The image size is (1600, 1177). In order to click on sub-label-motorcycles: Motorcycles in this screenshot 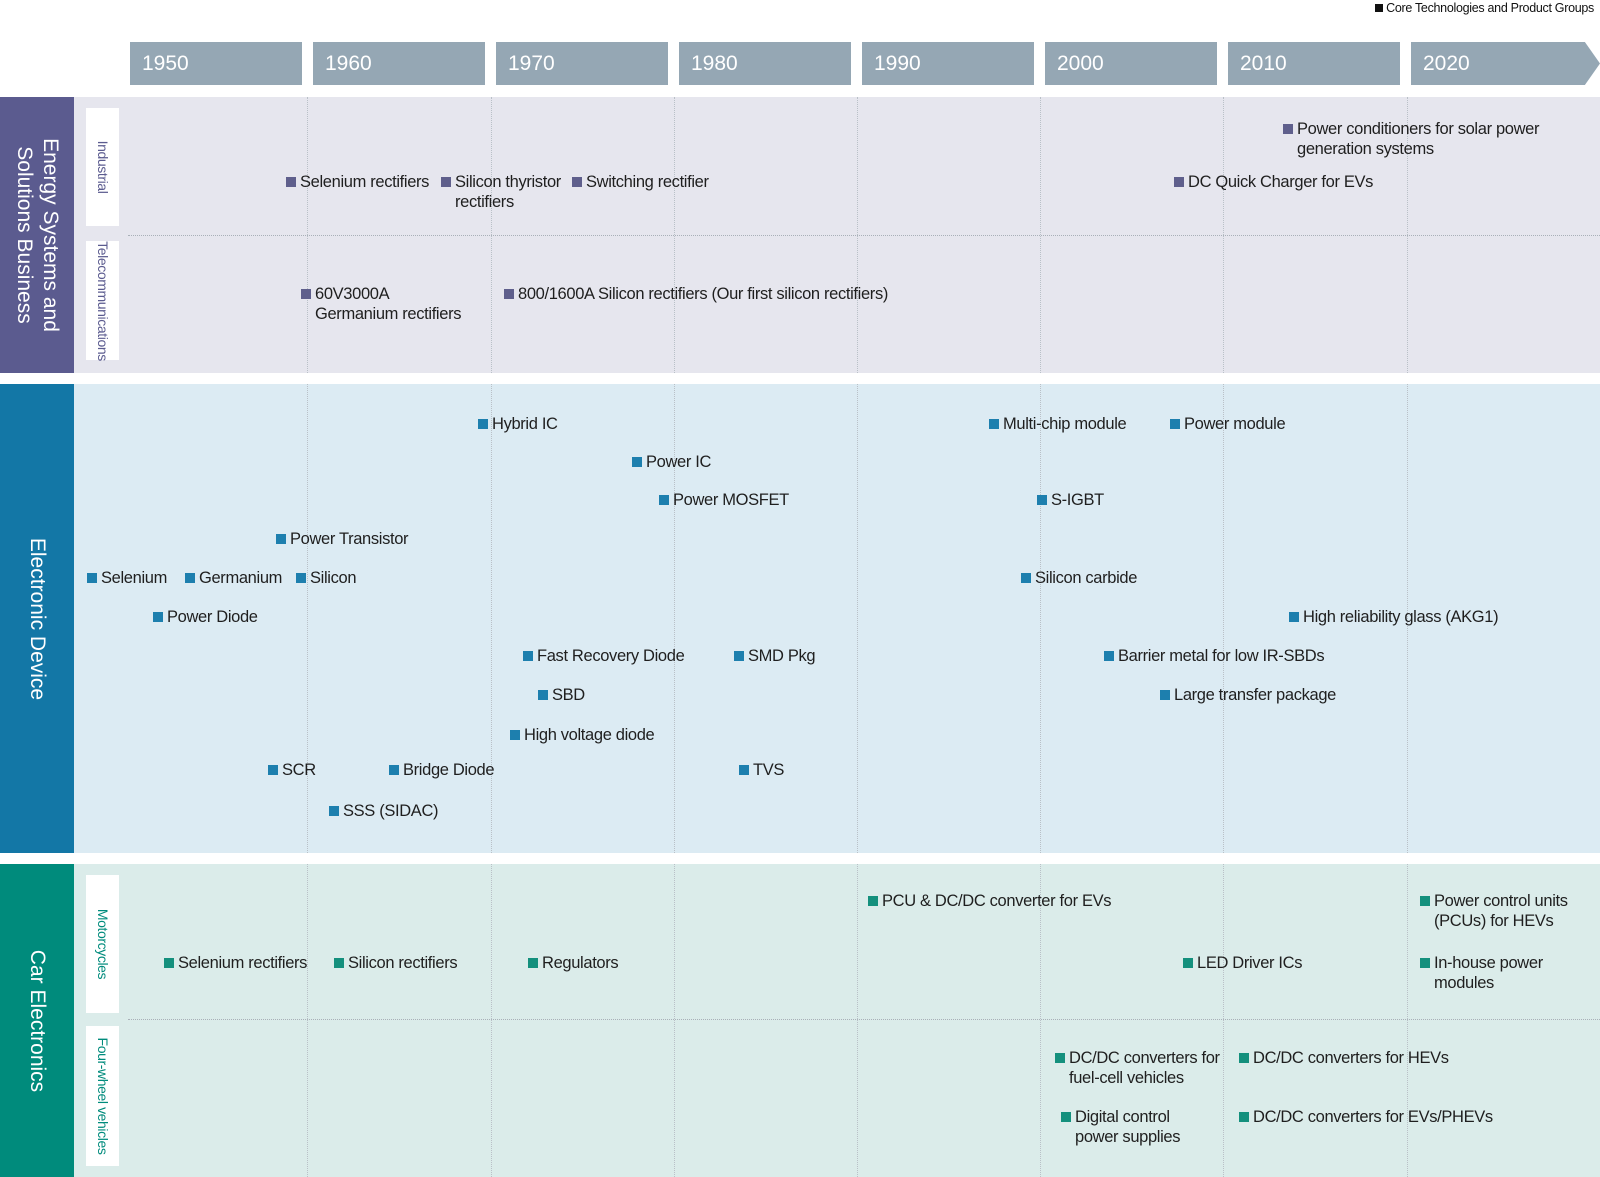, I will do `click(102, 944)`.